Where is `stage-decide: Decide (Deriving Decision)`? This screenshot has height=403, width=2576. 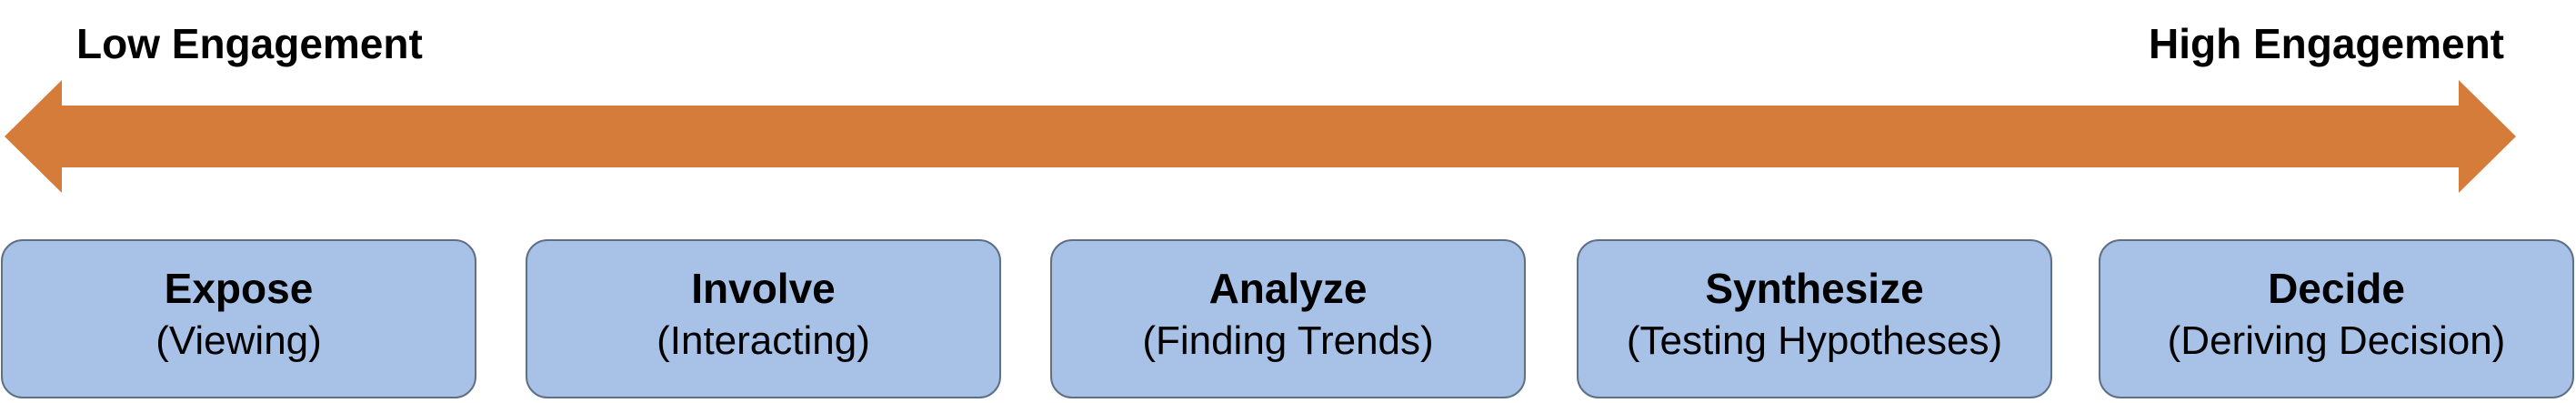
stage-decide: Decide (Deriving Decision) is located at coordinates (2336, 318).